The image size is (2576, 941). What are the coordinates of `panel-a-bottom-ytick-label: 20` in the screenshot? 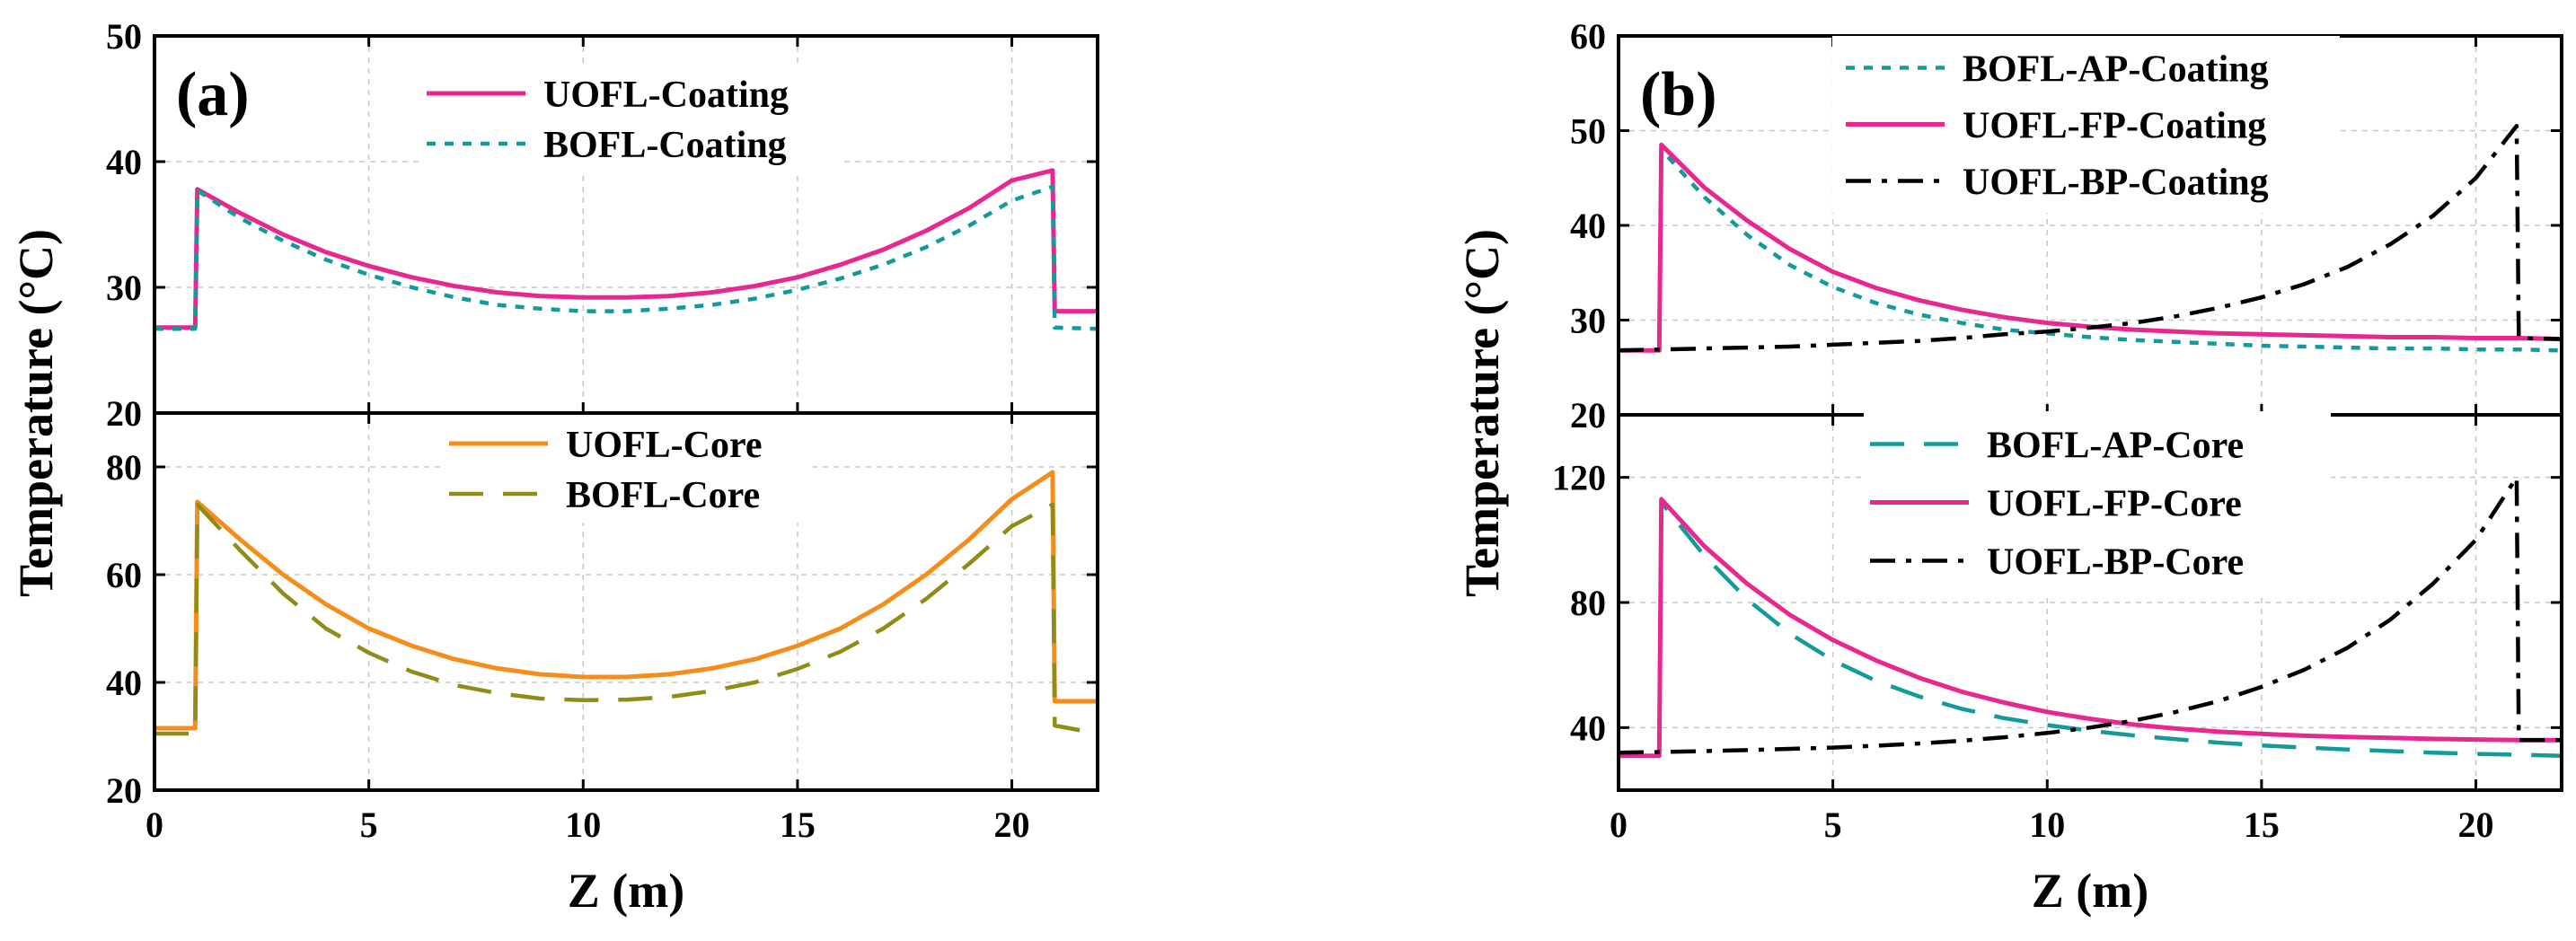 It's located at (124, 790).